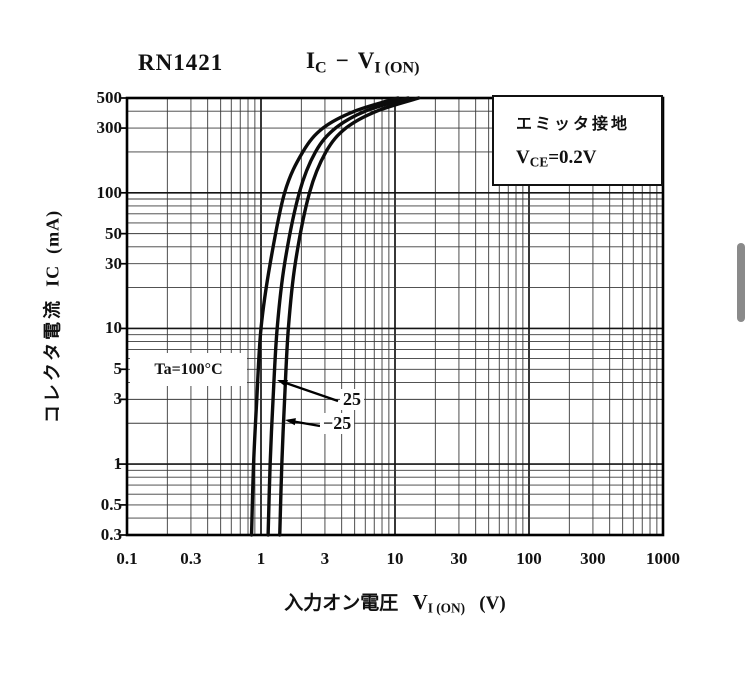  What do you see at coordinates (366, 60) in the screenshot?
I see `chart-title-v: V` at bounding box center [366, 60].